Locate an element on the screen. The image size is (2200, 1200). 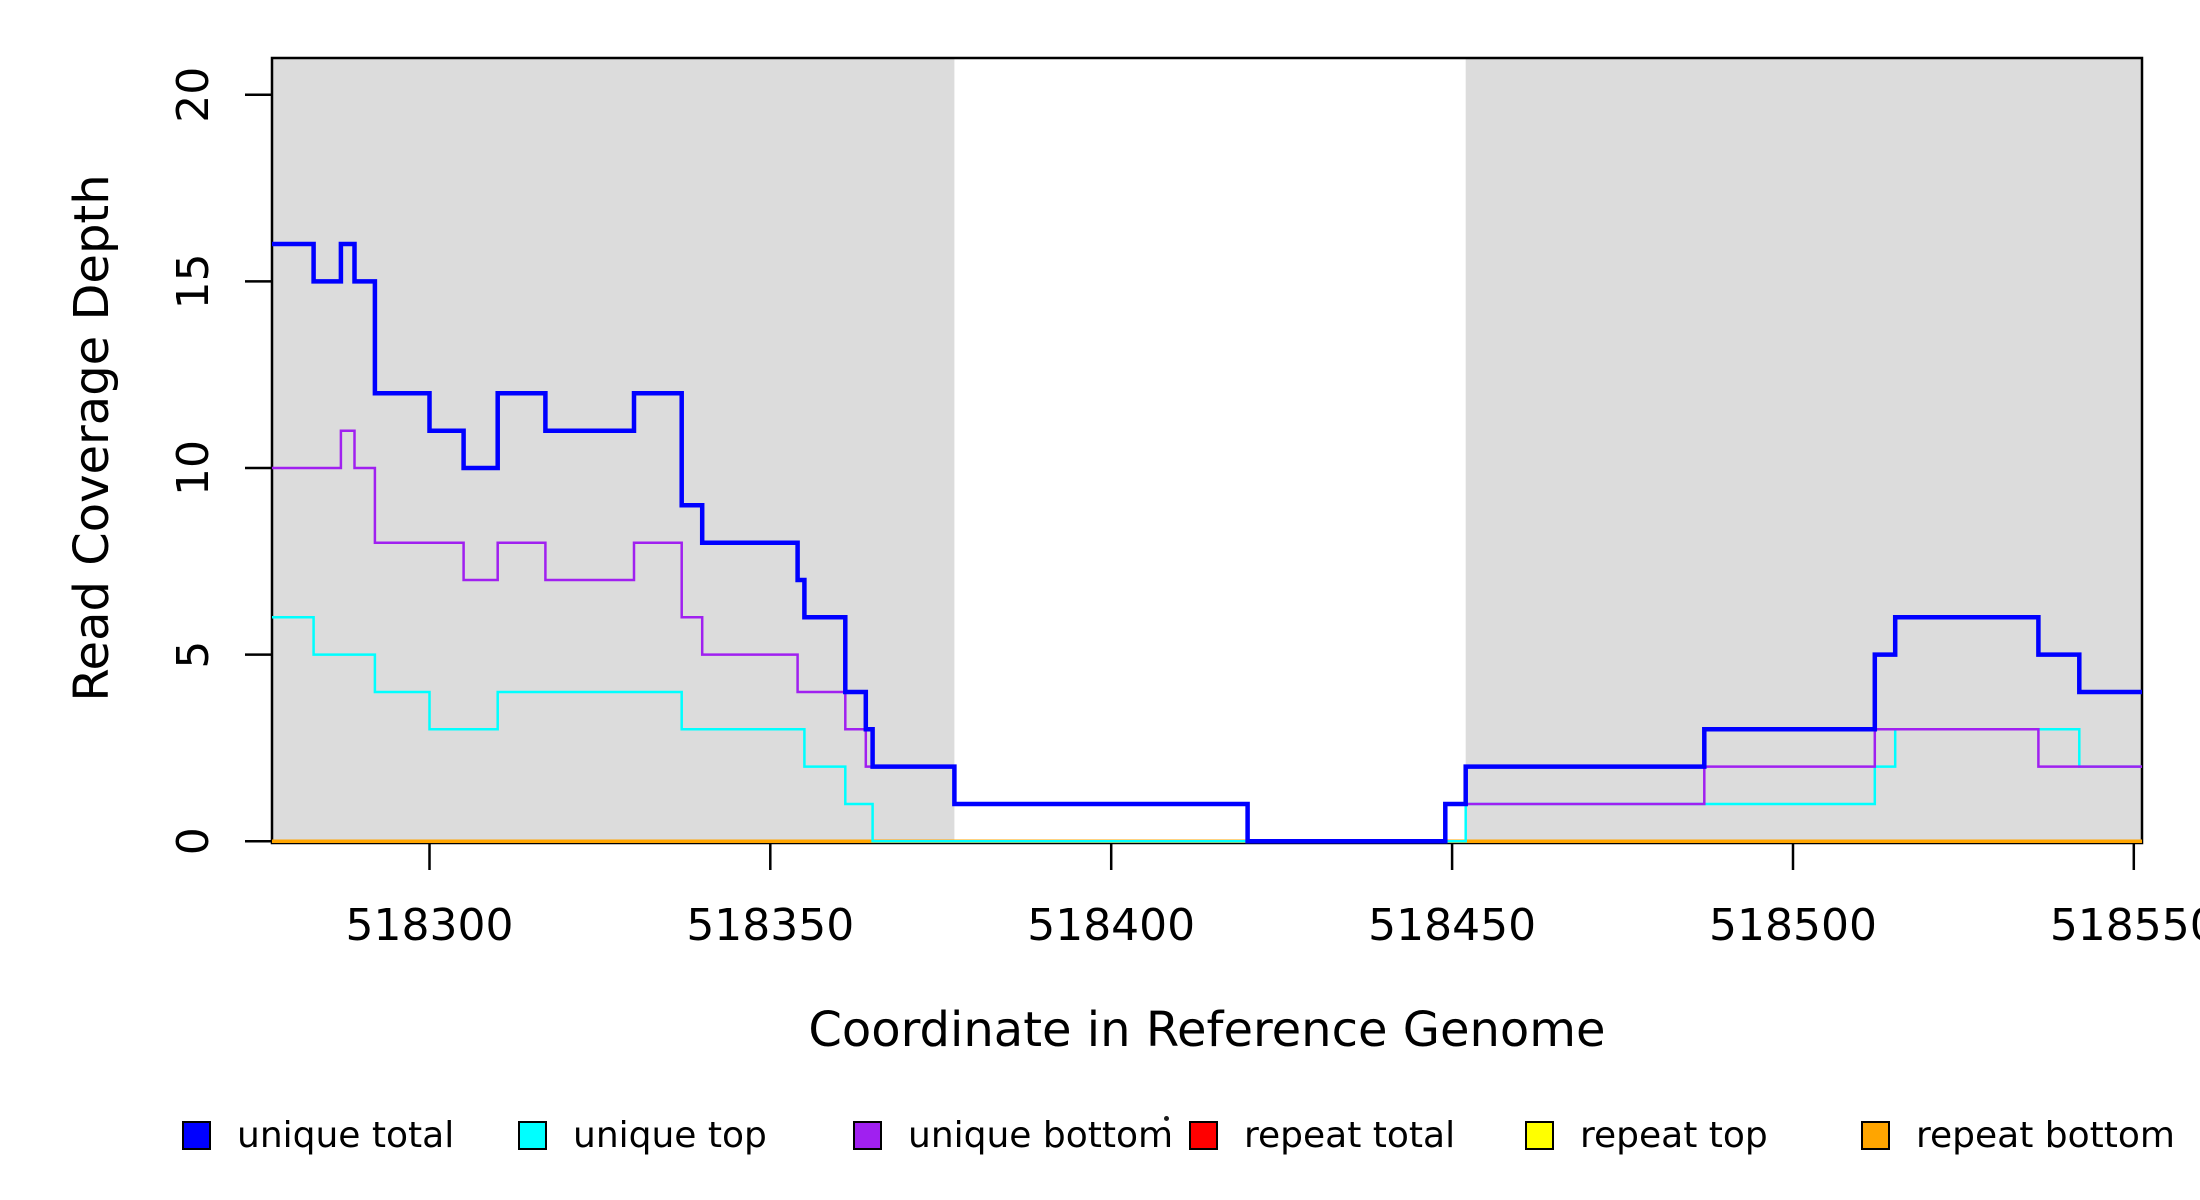
legend-item-unique-bottom: unique bottom is located at coordinates (1013, 1135).